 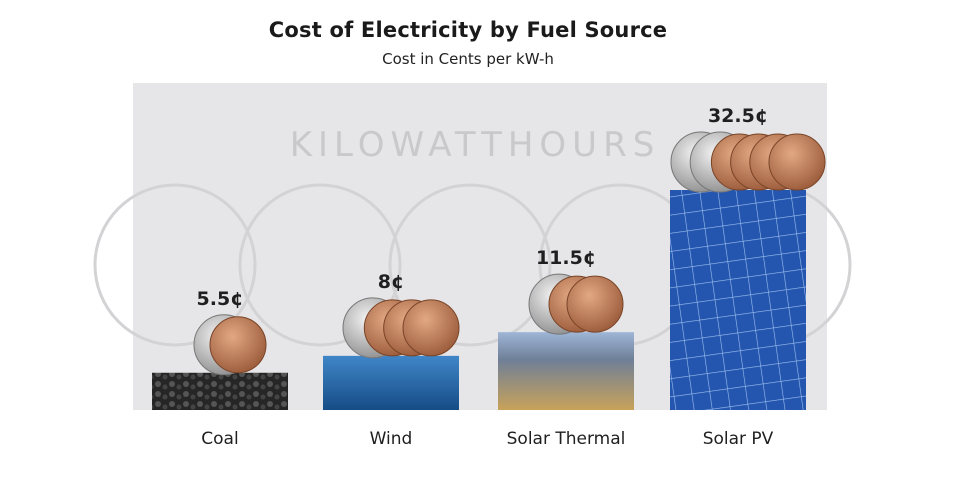 What do you see at coordinates (475, 145) in the screenshot?
I see `background-watermark-text: KILOWATTHOURS` at bounding box center [475, 145].